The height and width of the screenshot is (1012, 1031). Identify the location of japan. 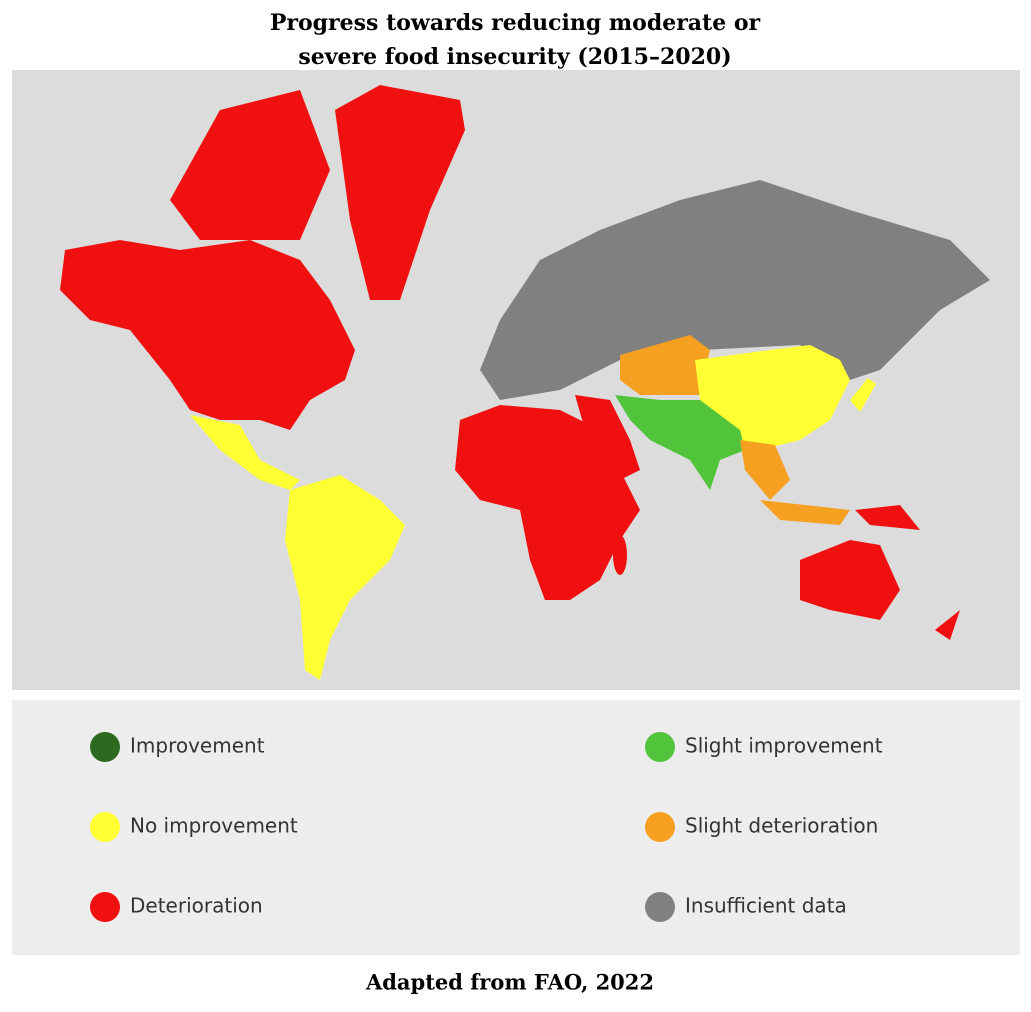
(863, 395).